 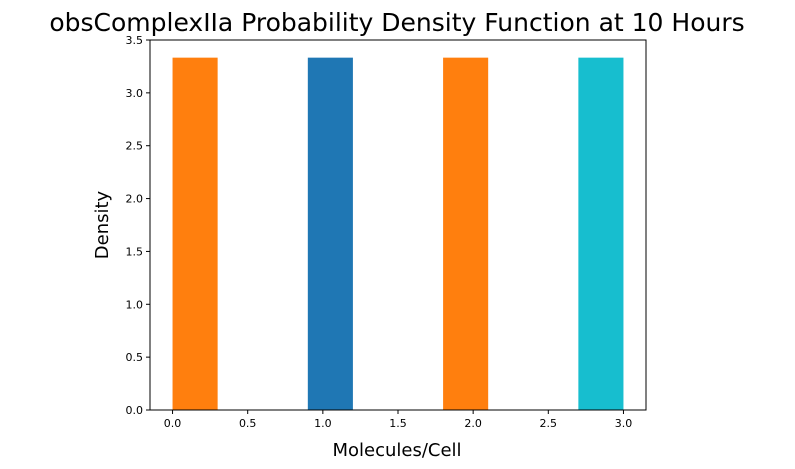 I want to click on x-axis-label: Molecules/Cell, so click(x=396, y=450).